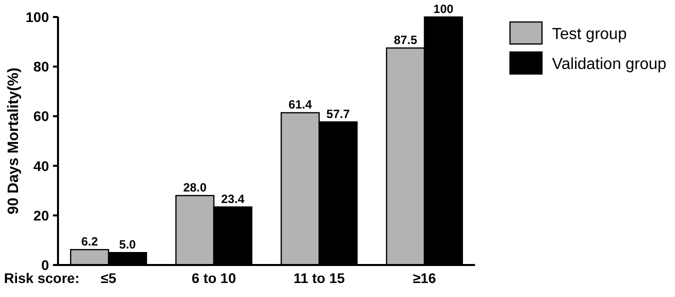 This screenshot has width=675, height=297. What do you see at coordinates (127, 245) in the screenshot?
I see `data-label: 5.0` at bounding box center [127, 245].